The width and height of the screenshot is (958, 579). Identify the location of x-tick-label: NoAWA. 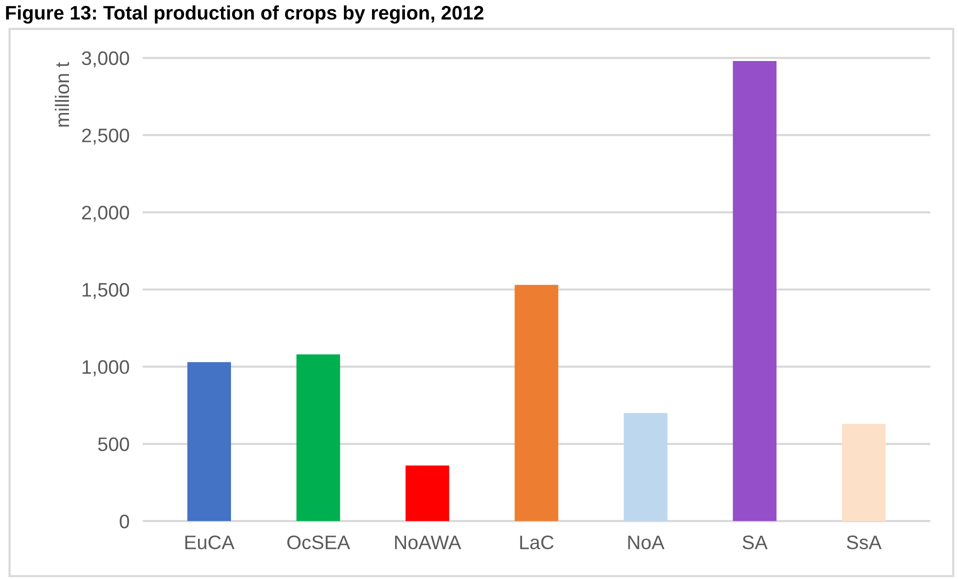
(428, 543).